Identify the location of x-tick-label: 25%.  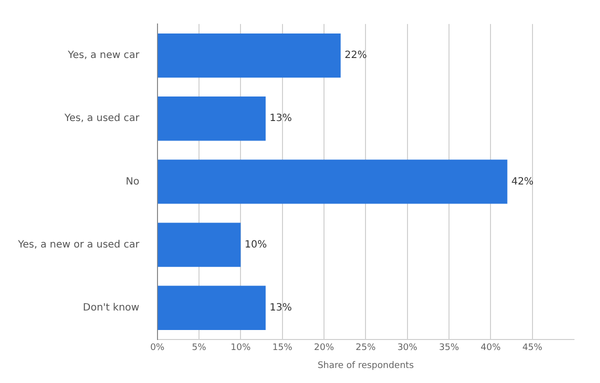
(366, 348).